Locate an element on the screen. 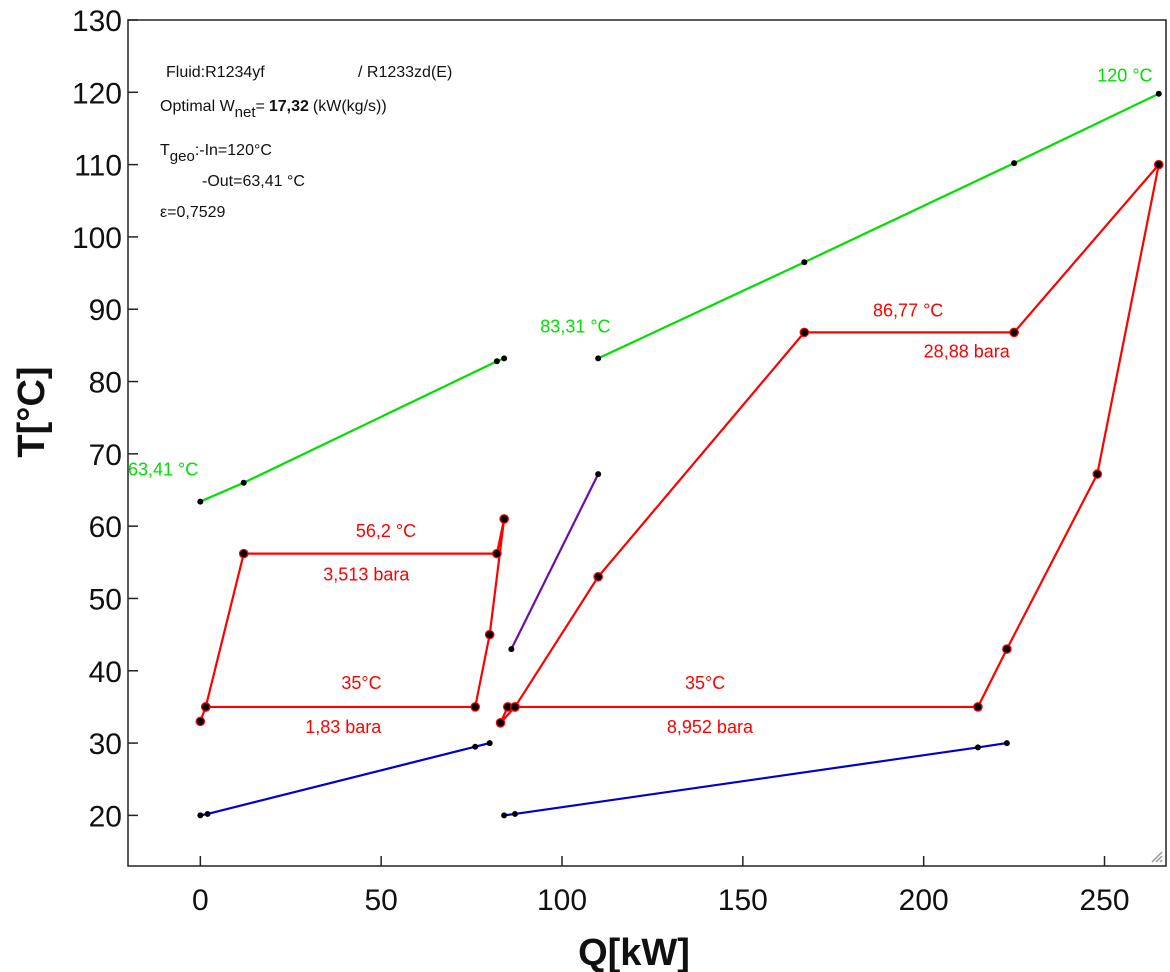 The image size is (1170, 972). wnet-sub: net is located at coordinates (246, 112).